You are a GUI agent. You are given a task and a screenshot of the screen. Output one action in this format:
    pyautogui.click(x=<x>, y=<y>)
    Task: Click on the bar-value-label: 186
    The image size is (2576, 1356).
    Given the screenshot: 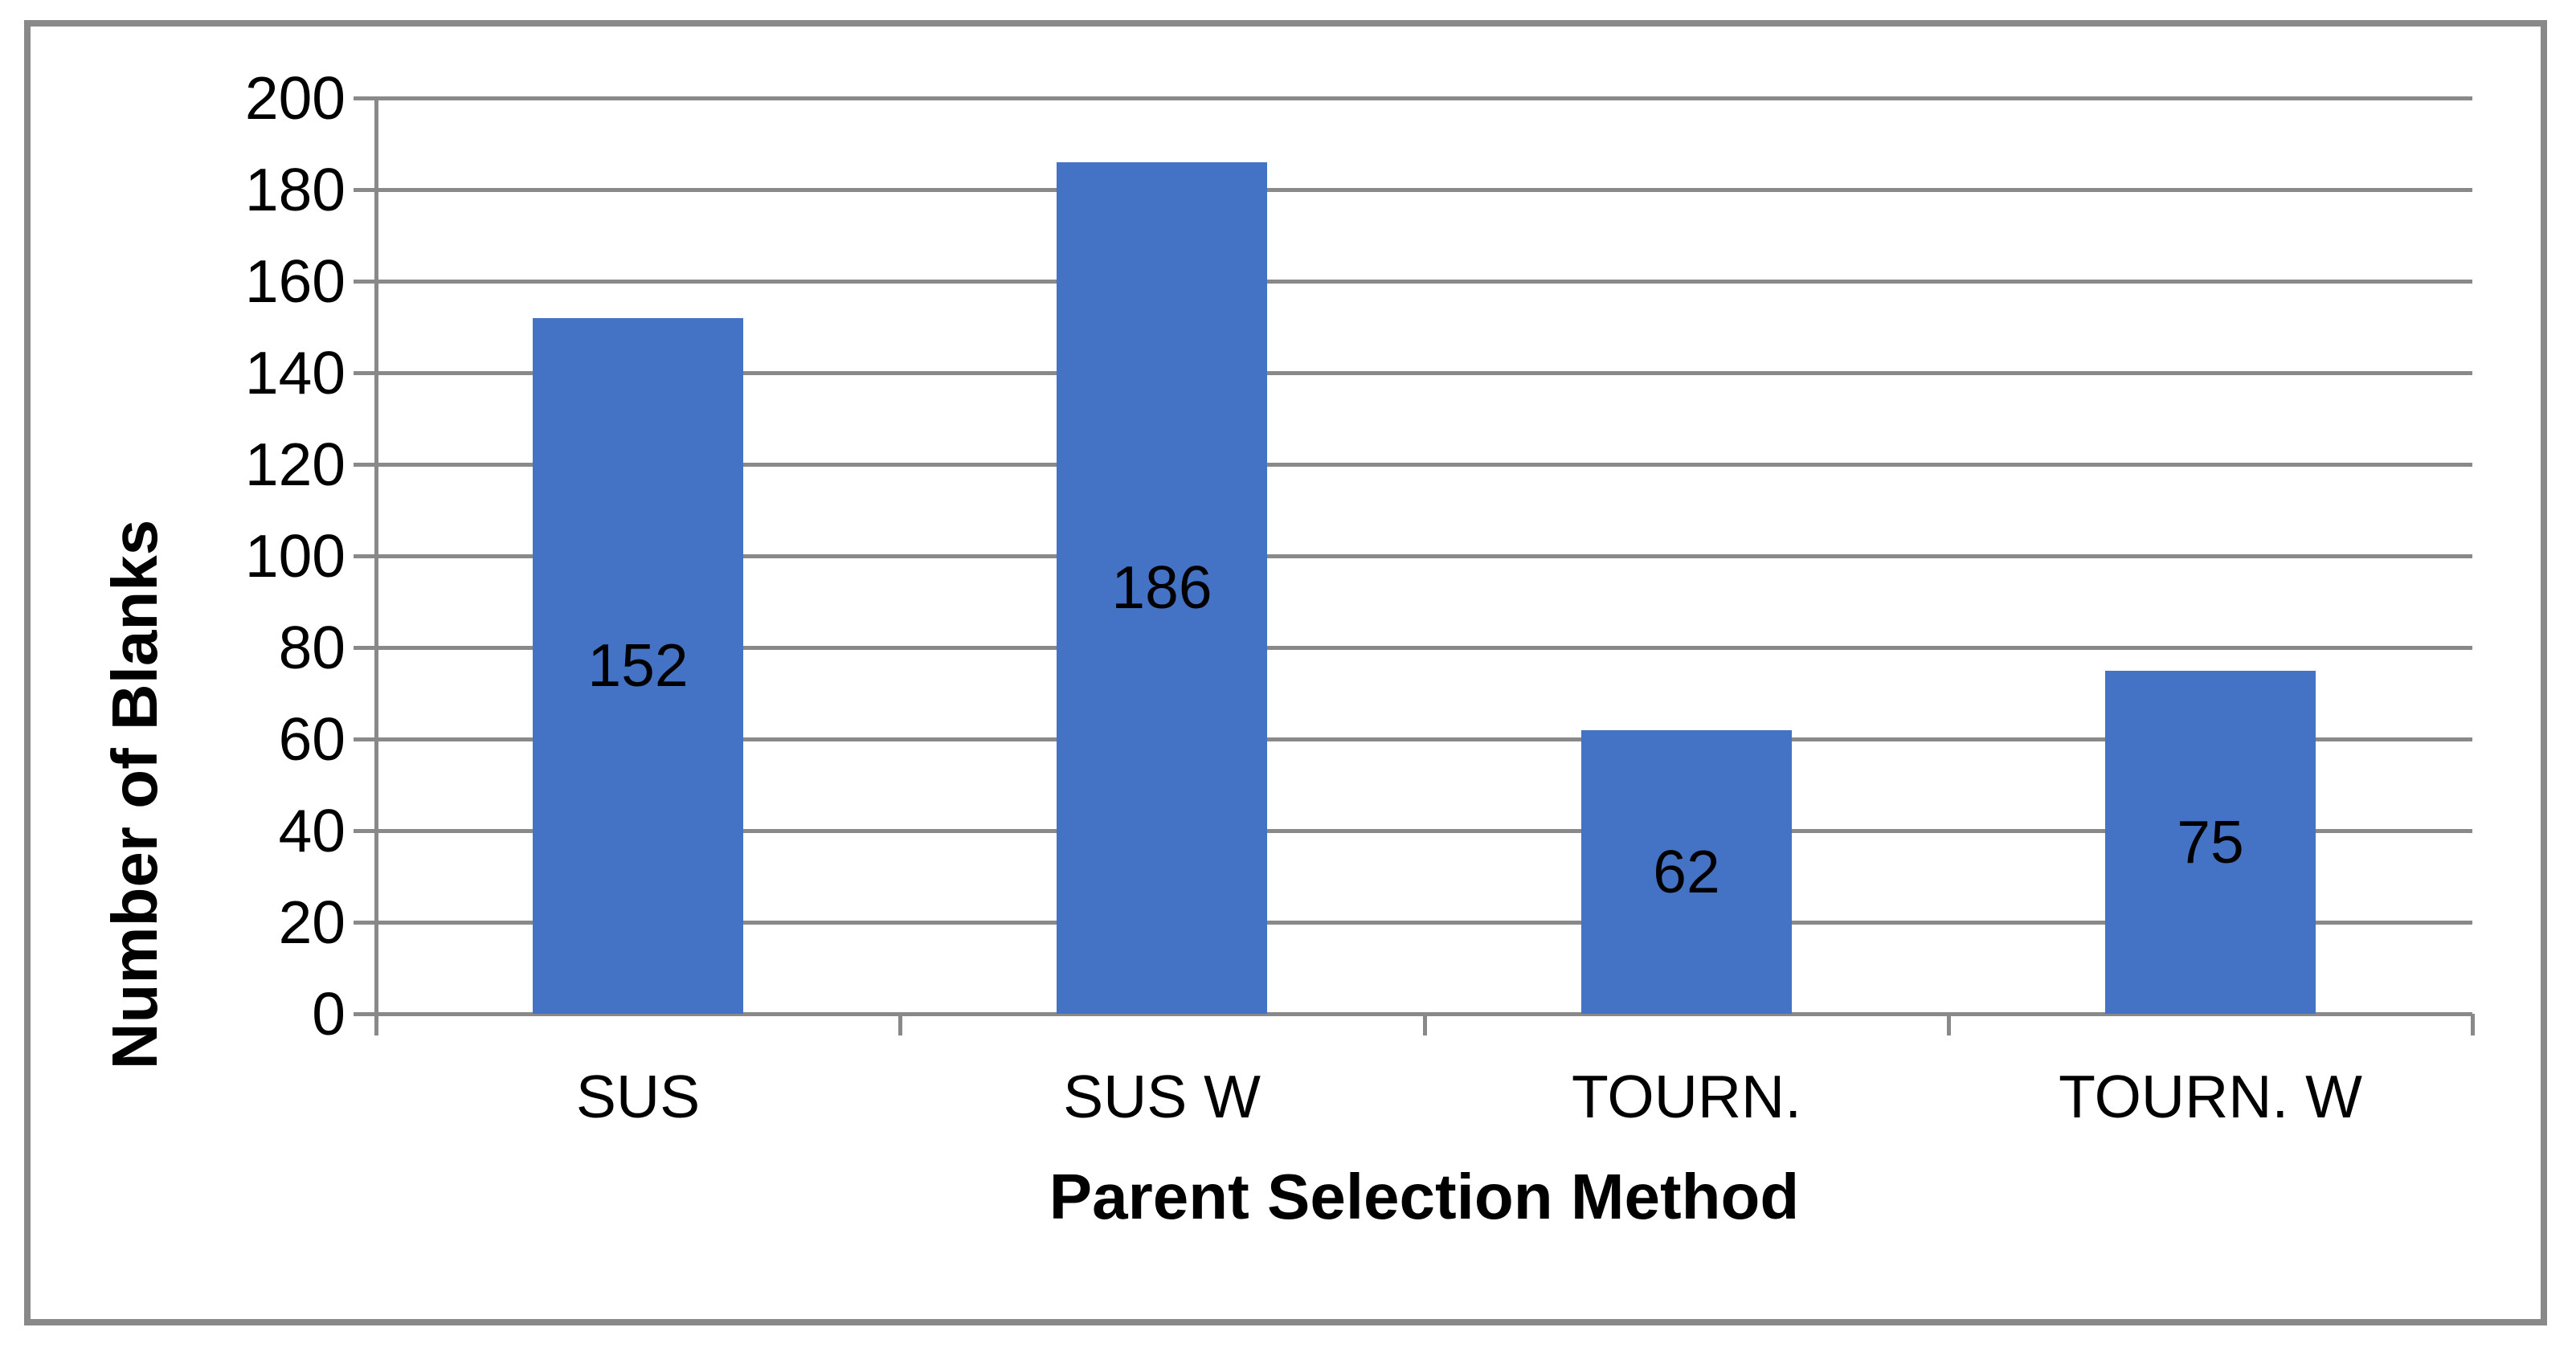 What is the action you would take?
    pyautogui.click(x=1161, y=587)
    